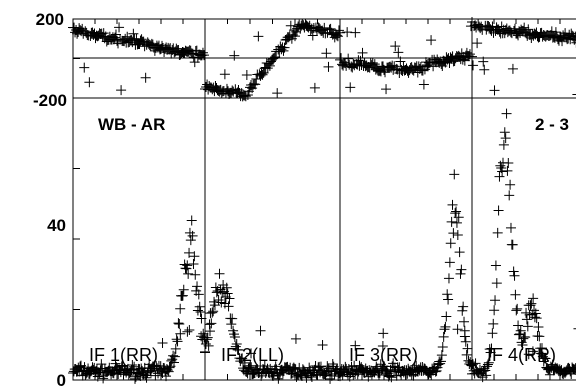 The image size is (576, 386). I want to click on baseline-title-1: WB - AR, so click(131, 124).